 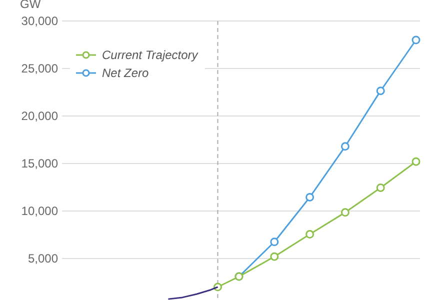 I want to click on y-tick-label: 15,000, so click(x=39, y=163).